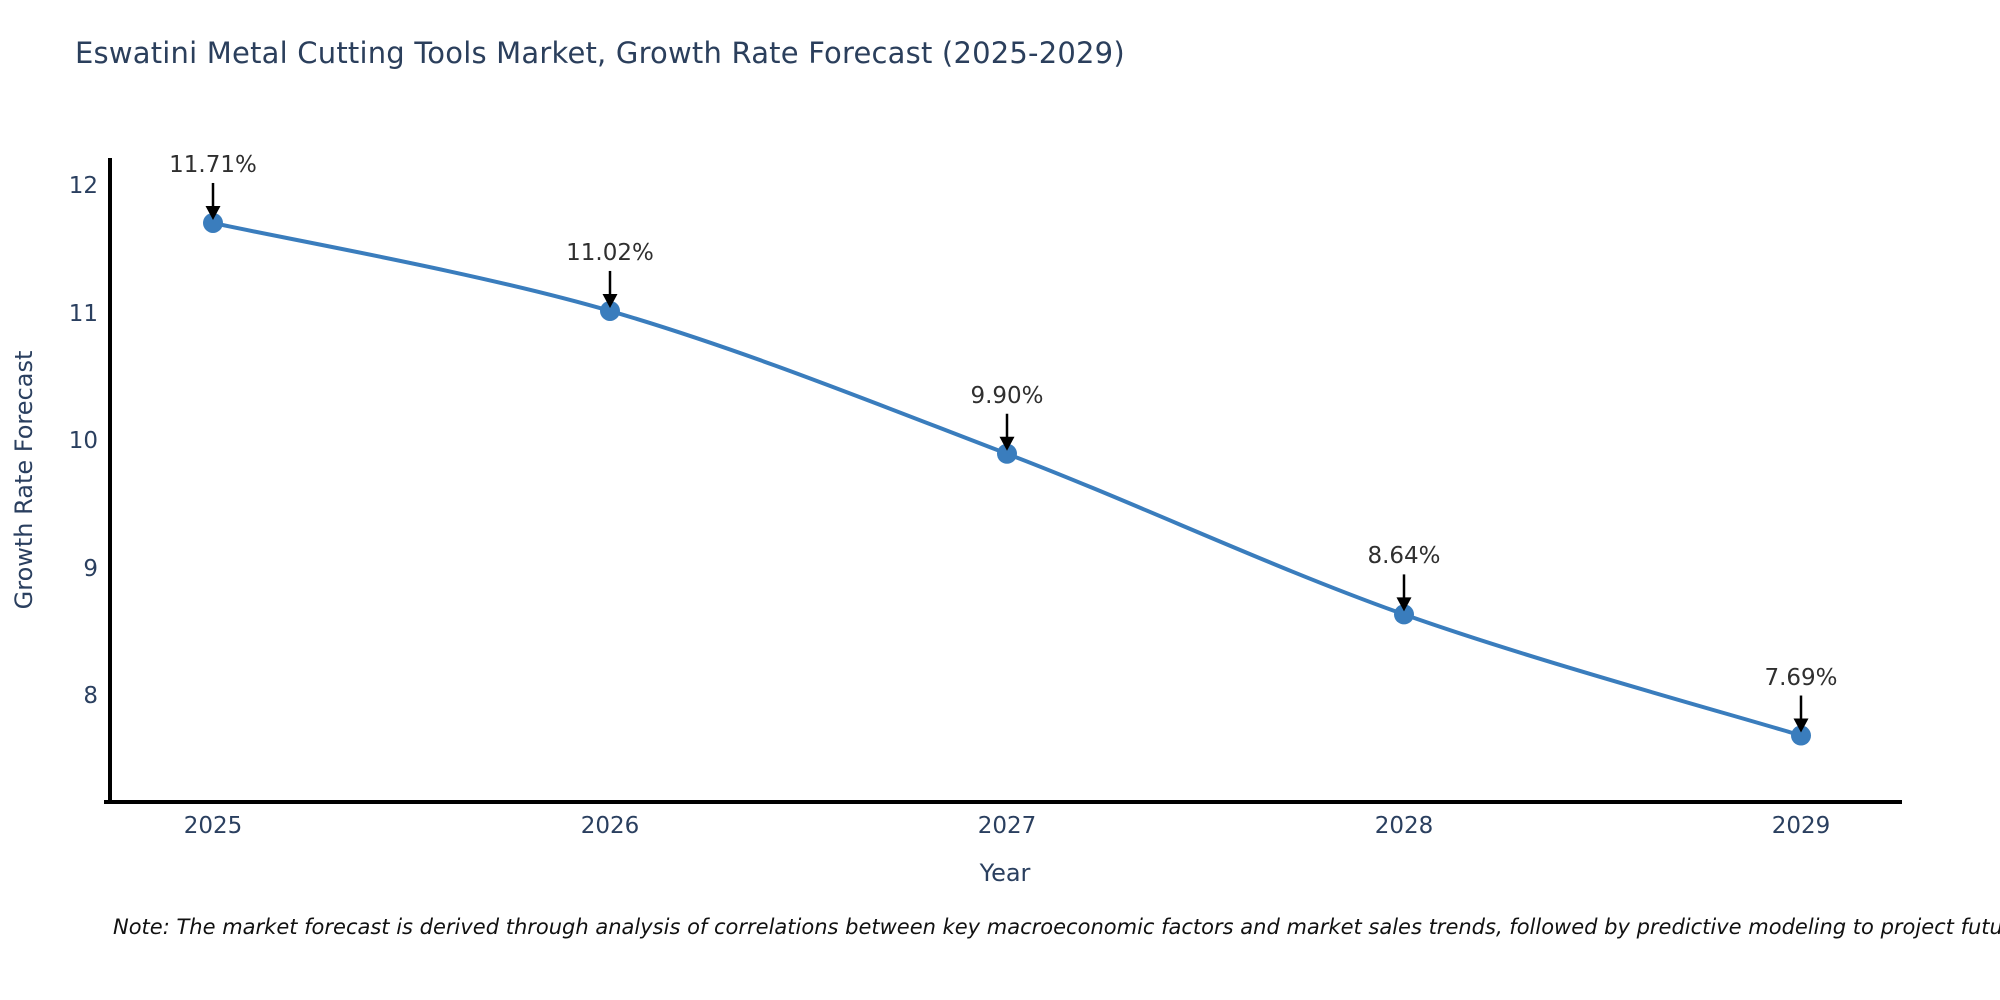 Image resolution: width=2000 pixels, height=1000 pixels. Describe the element at coordinates (1404, 556) in the screenshot. I see `data-point-value-label: 8.64%` at that location.